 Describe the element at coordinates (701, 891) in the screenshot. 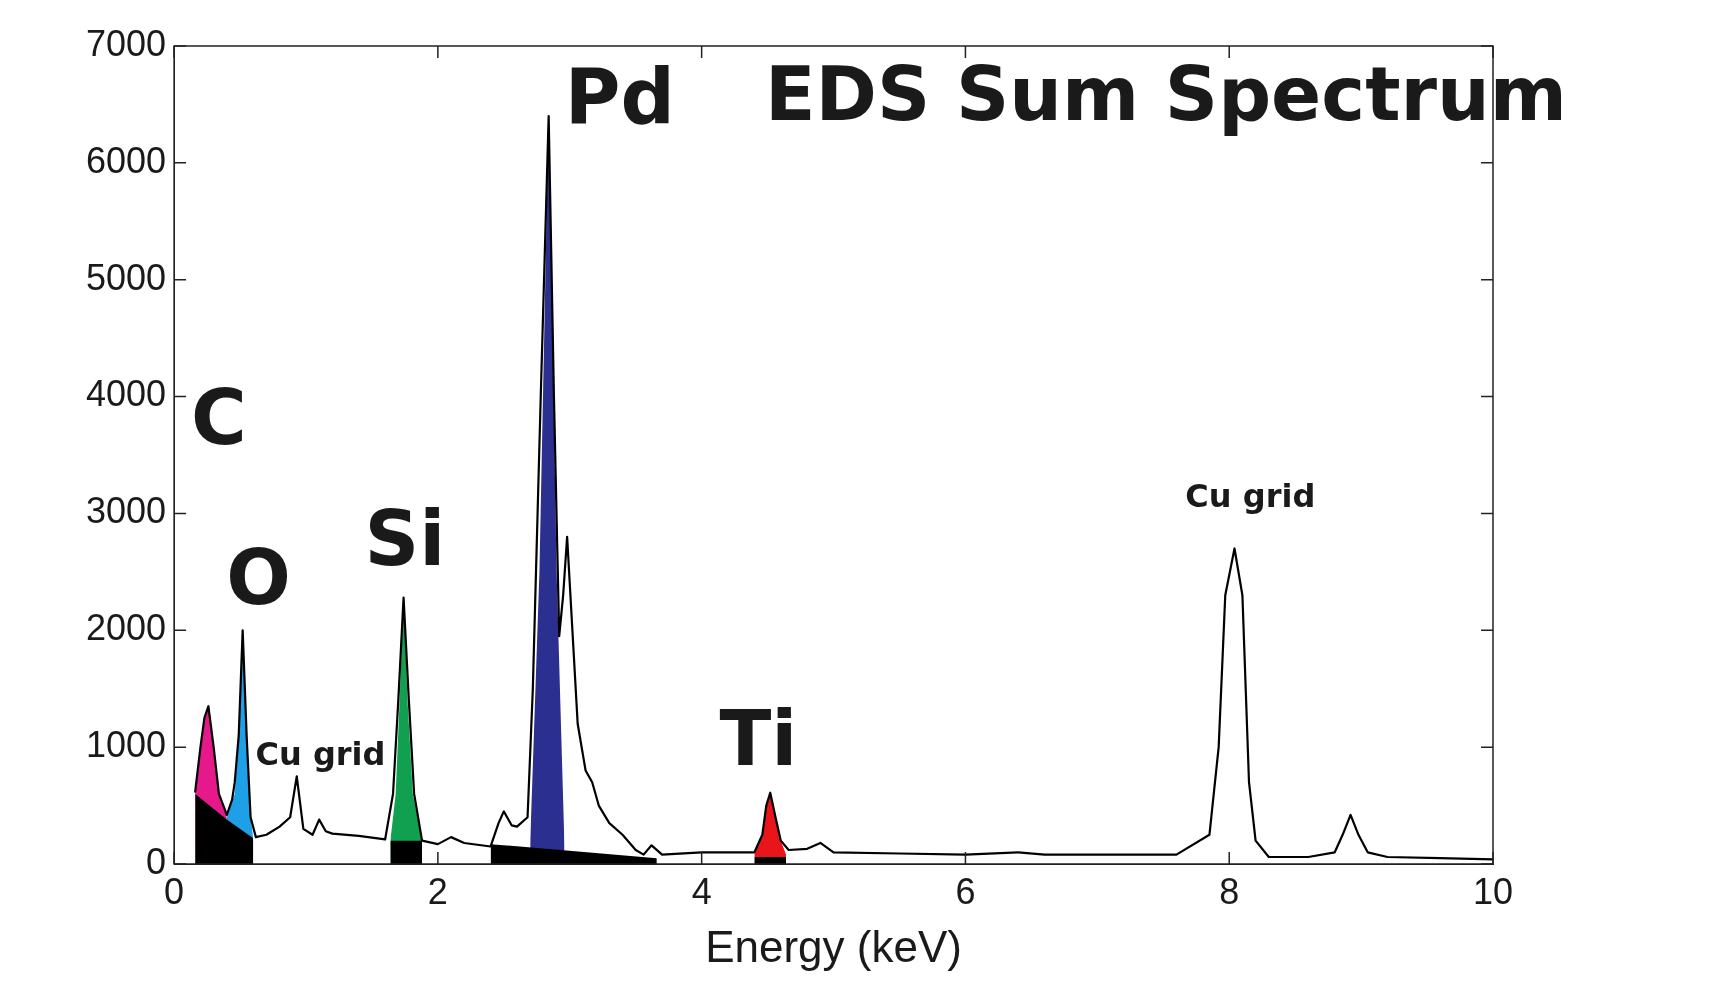

I see `x-tick-label: 4` at that location.